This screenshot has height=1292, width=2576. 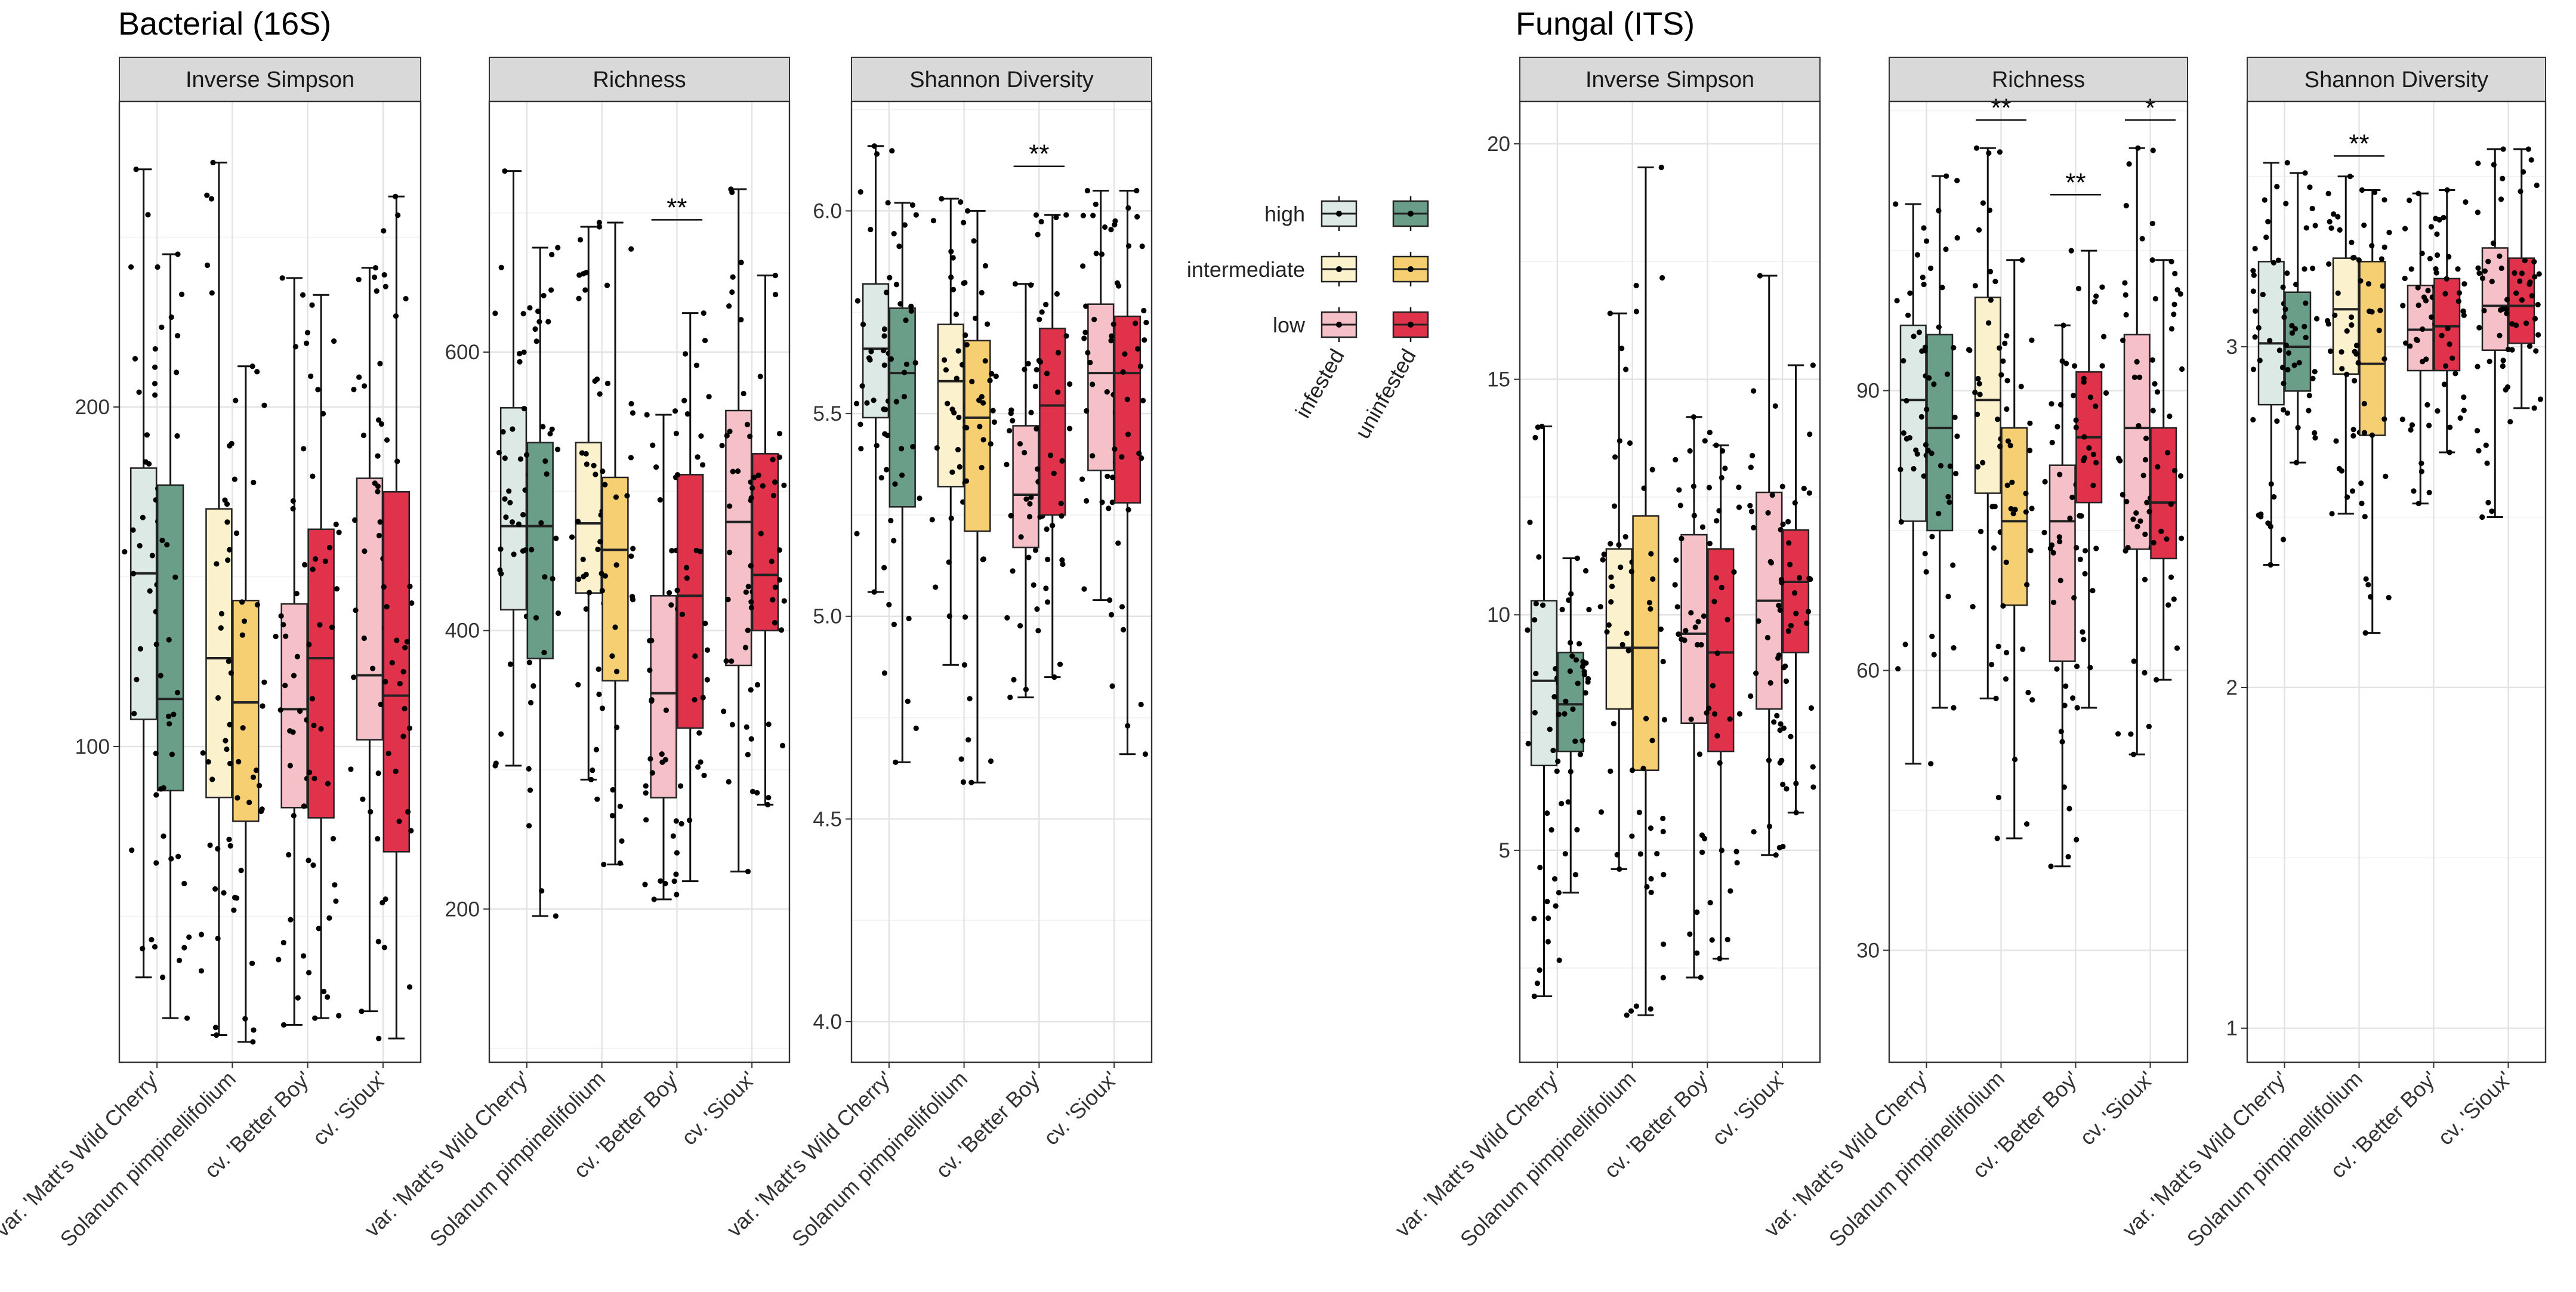 I want to click on y-tick-label: 100, so click(x=92, y=747).